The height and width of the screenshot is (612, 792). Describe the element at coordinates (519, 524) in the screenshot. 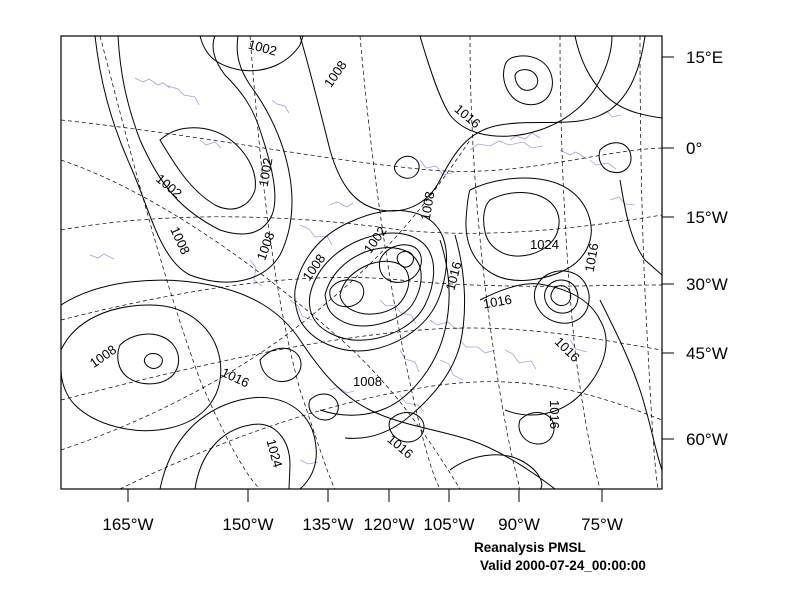

I see `bottom-axis-label: 90°W` at that location.